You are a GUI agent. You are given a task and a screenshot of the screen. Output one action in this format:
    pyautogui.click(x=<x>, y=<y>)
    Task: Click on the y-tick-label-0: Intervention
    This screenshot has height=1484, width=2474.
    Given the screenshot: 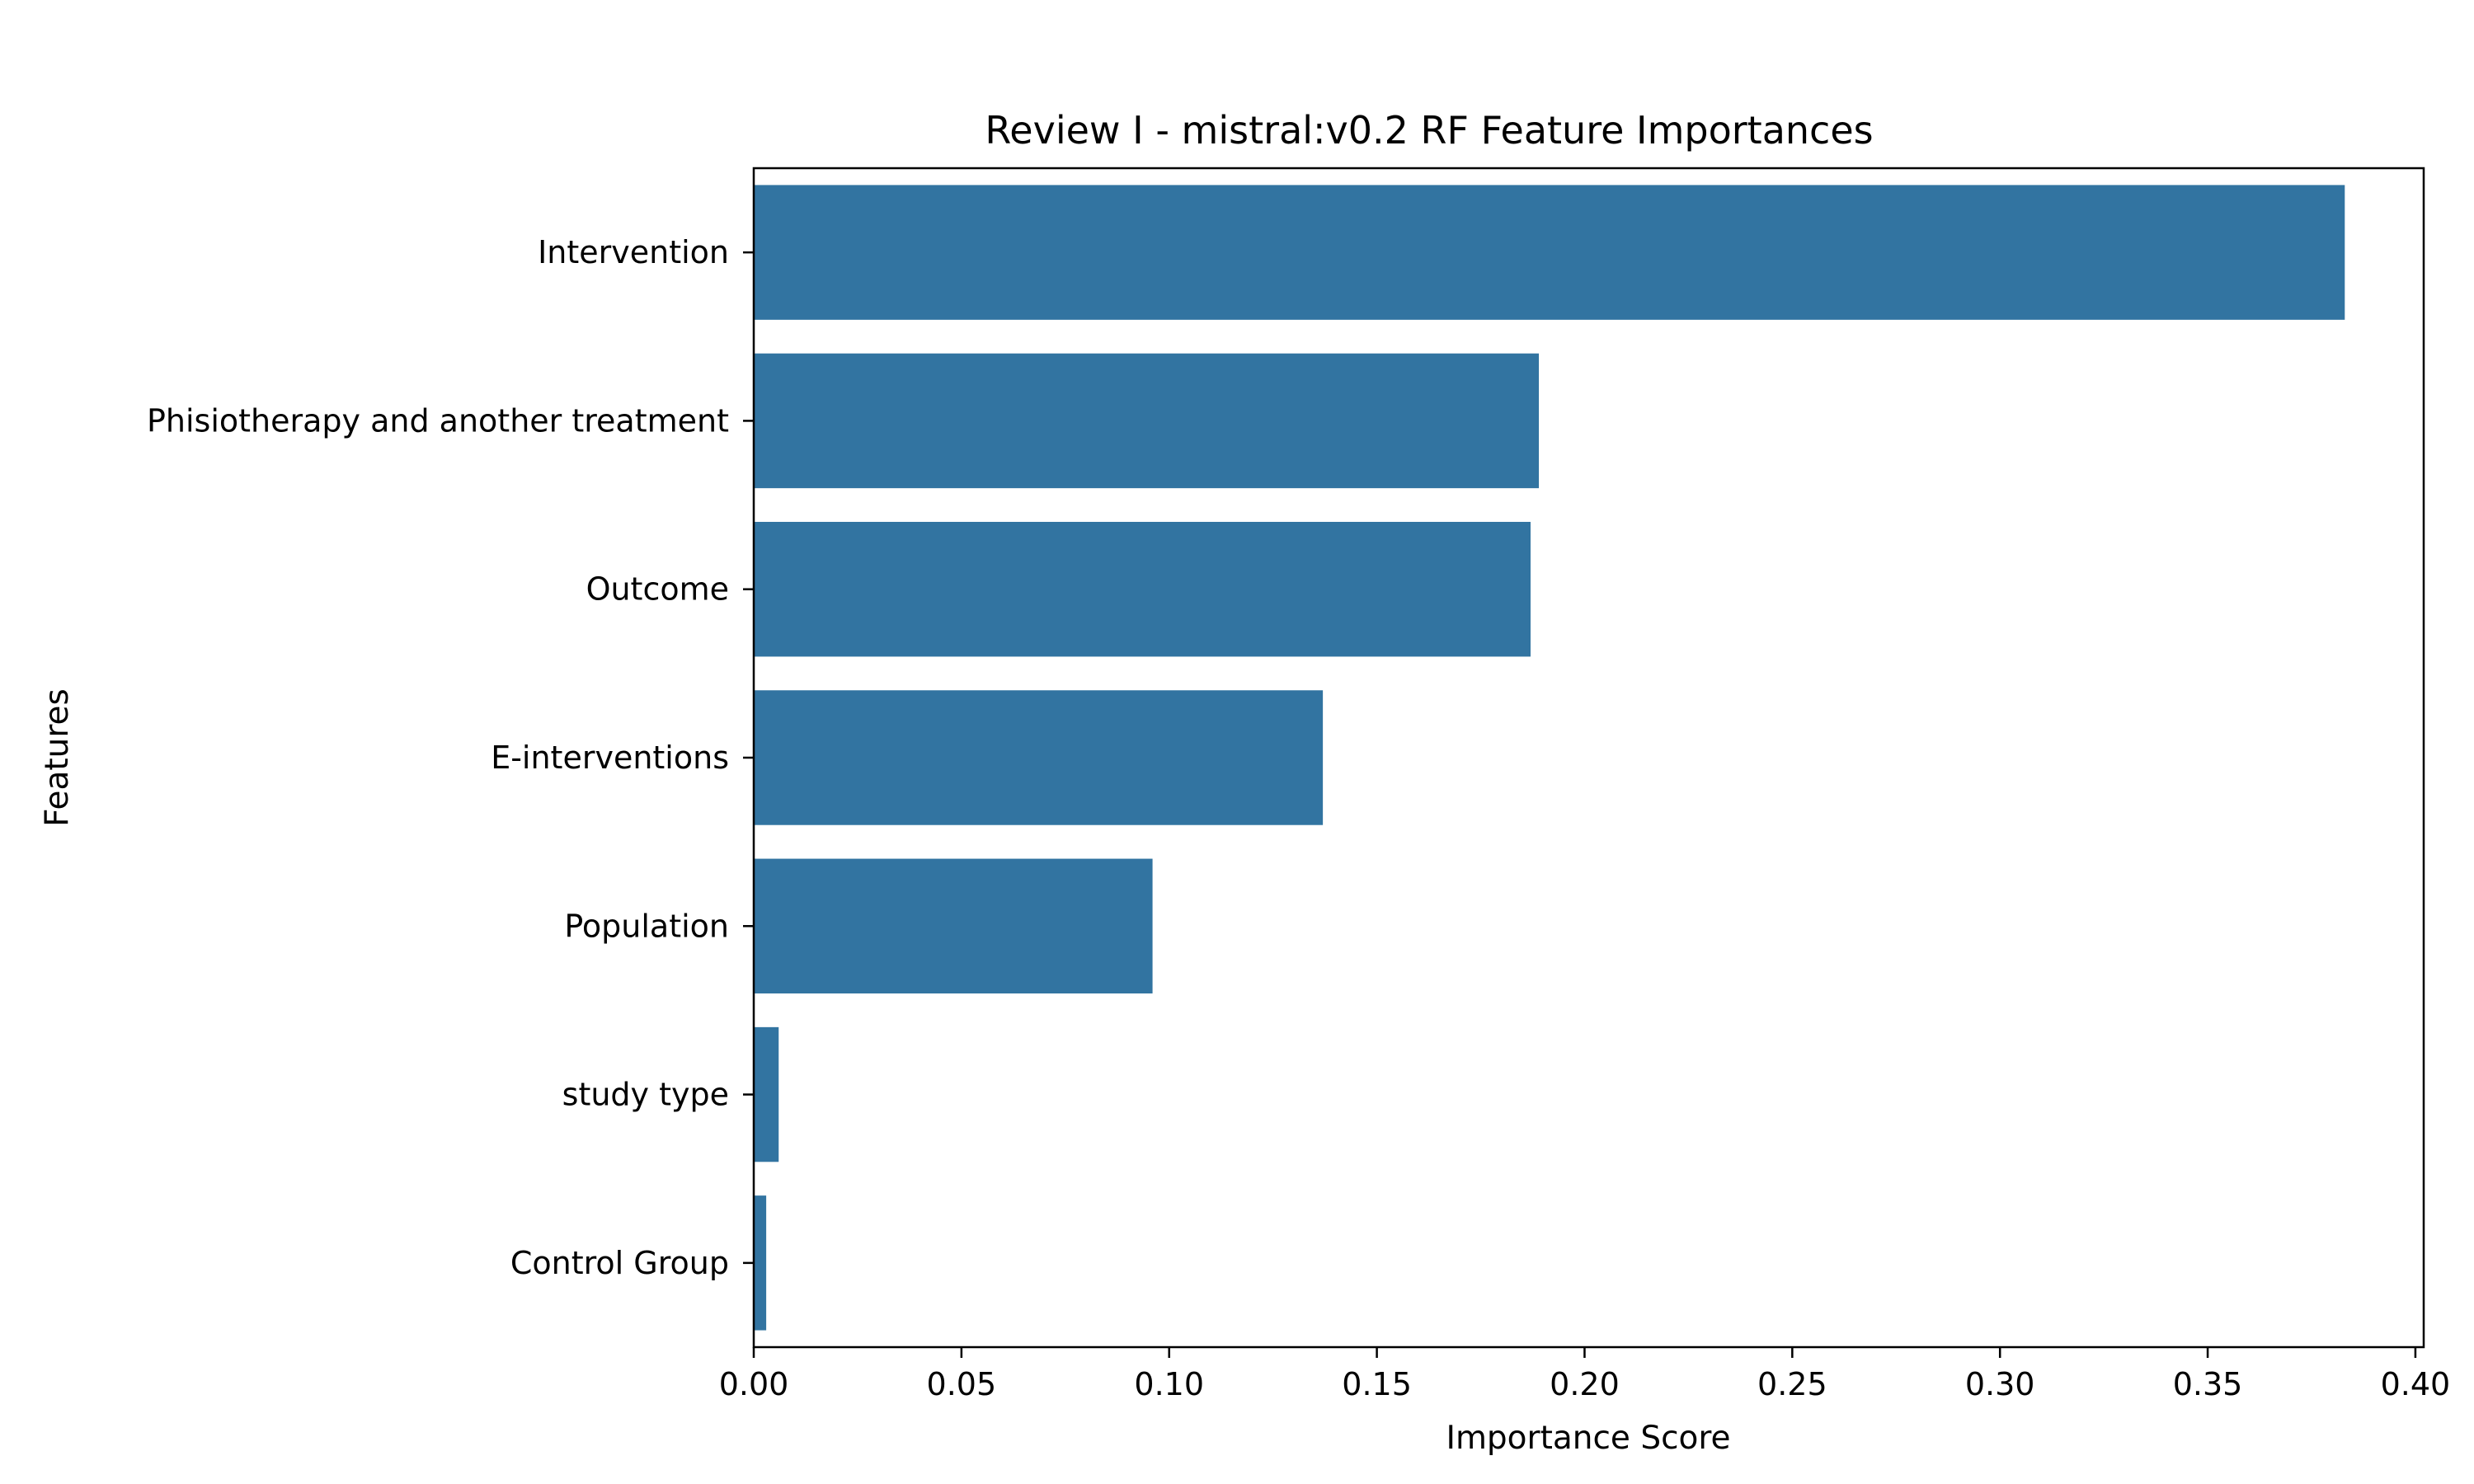 What is the action you would take?
    pyautogui.click(x=633, y=252)
    